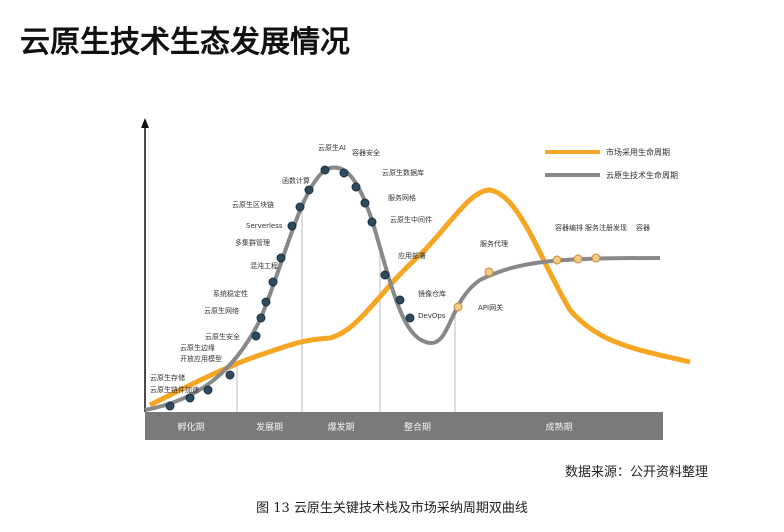 Image resolution: width=784 pixels, height=532 pixels. I want to click on point-label: 混沌工程, so click(264, 265).